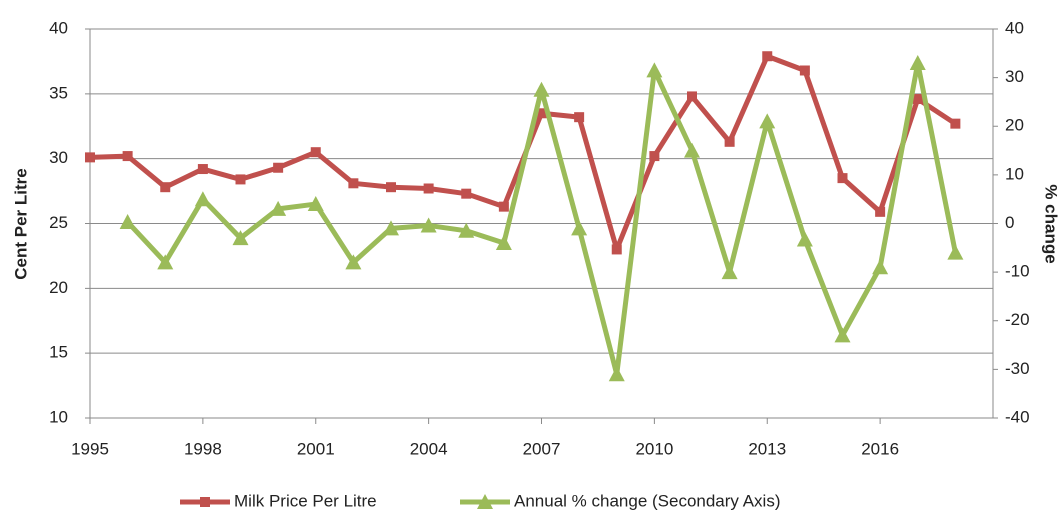  What do you see at coordinates (1009, 222) in the screenshot?
I see `y2-tick-label: 0` at bounding box center [1009, 222].